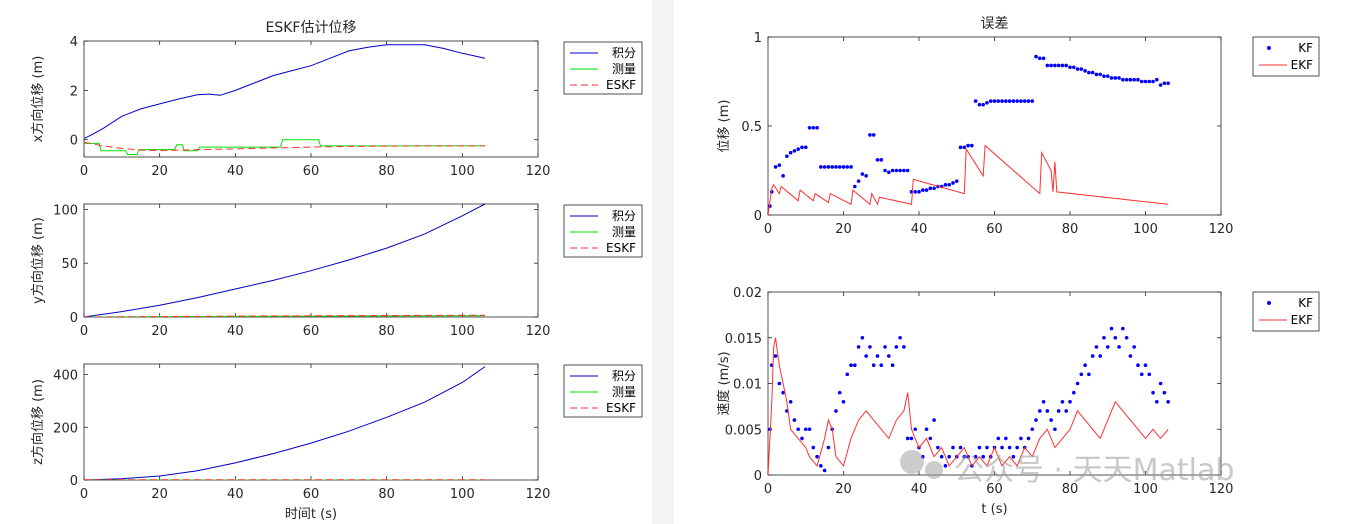 The height and width of the screenshot is (524, 1363). Describe the element at coordinates (285, 423) in the screenshot. I see `z-series-integral` at that location.